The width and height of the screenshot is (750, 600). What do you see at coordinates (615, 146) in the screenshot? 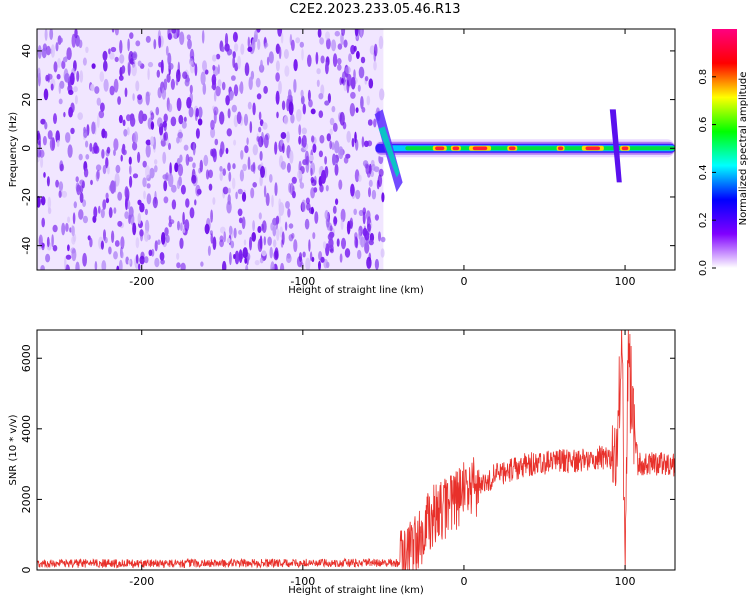
I see `spike-right` at bounding box center [615, 146].